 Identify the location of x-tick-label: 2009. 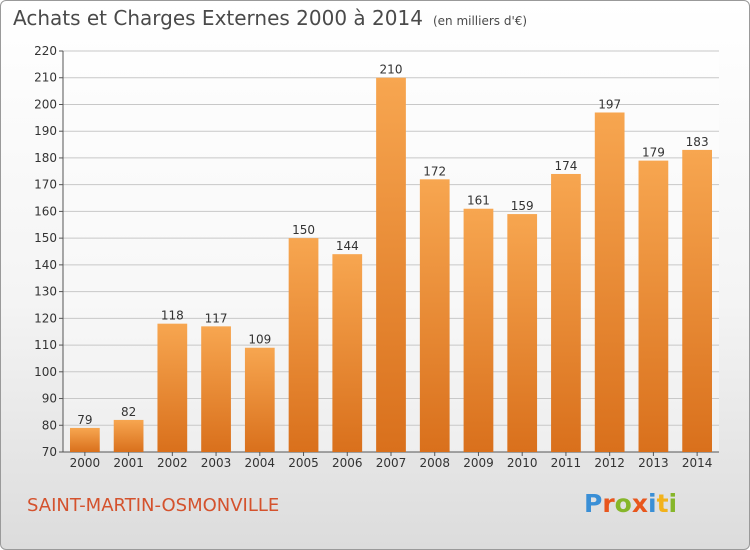
(478, 463).